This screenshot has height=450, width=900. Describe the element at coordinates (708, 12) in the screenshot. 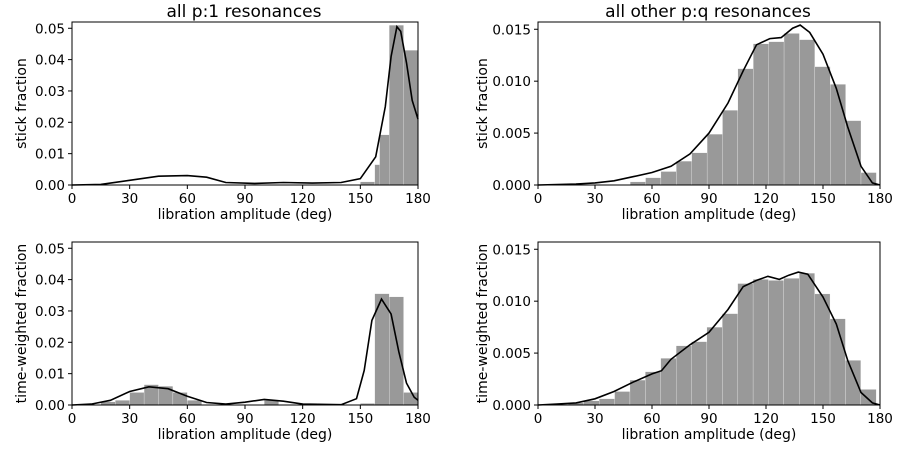

I see `right-column-title: all other p:q resonances` at that location.